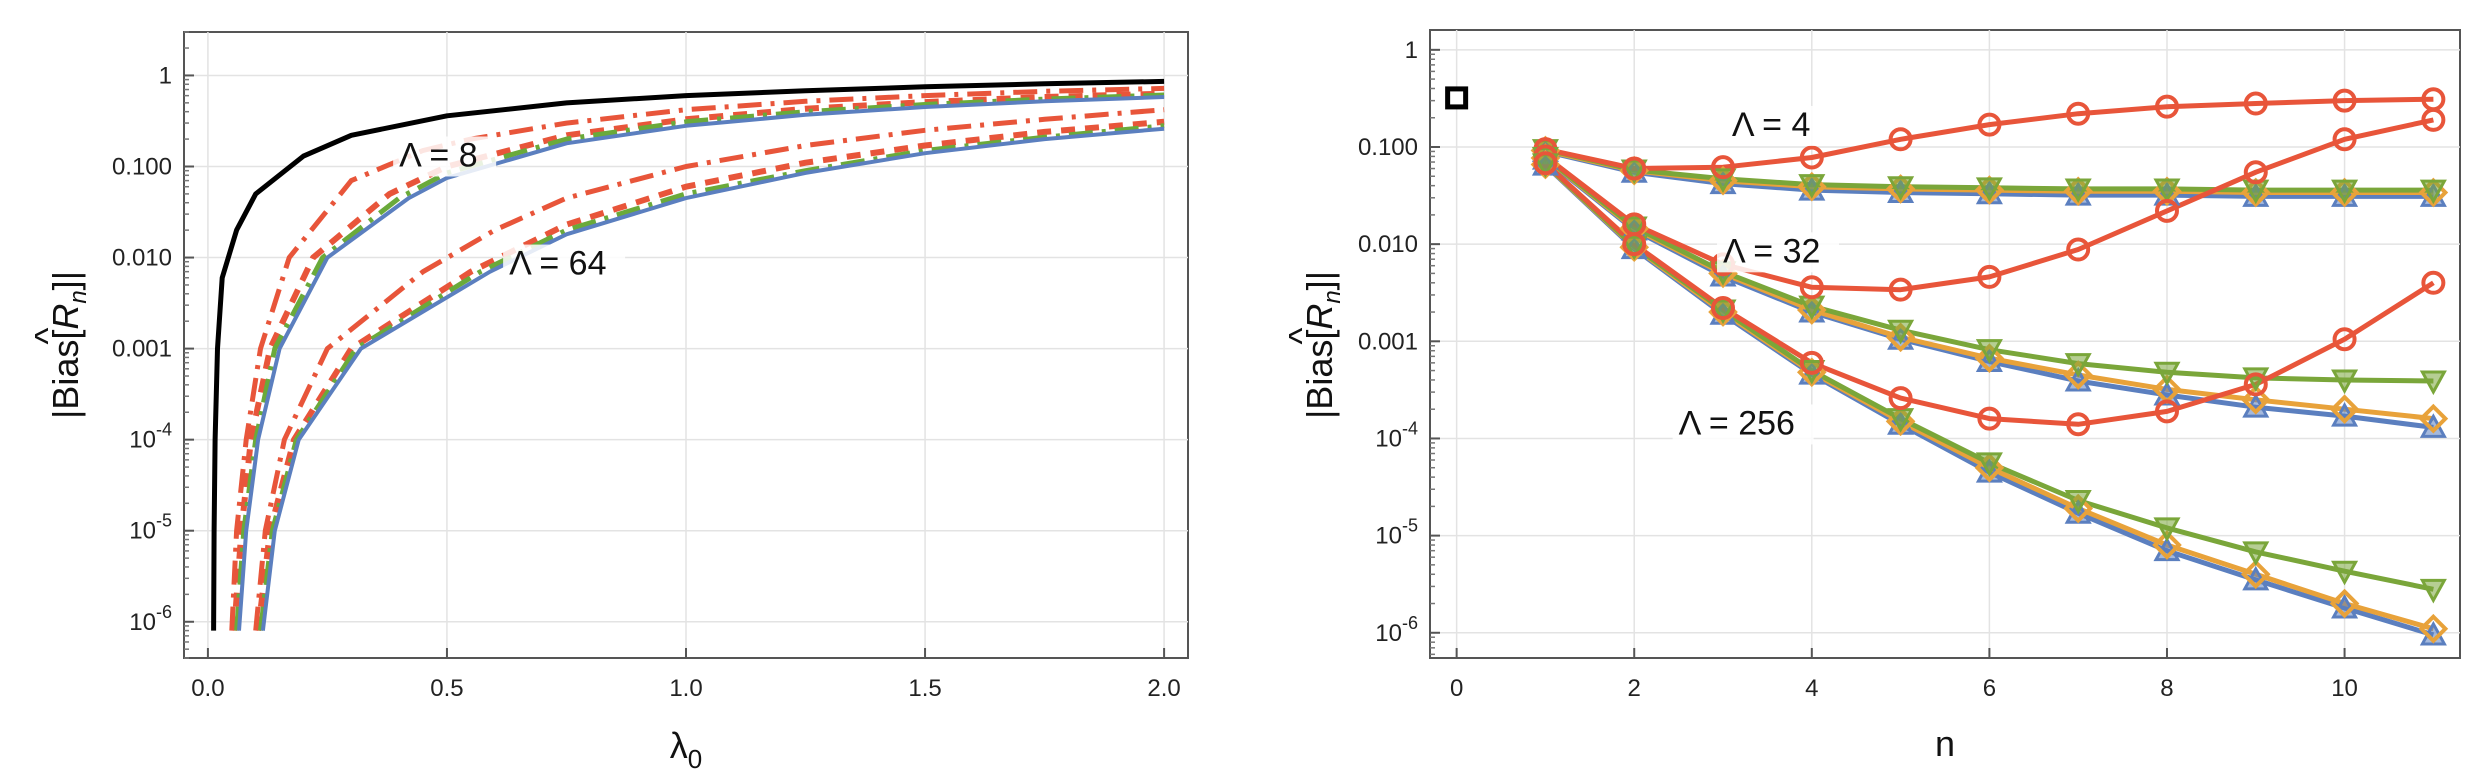  Describe the element at coordinates (1396, 435) in the screenshot. I see `y-tick-label: 10⁻⁴` at that location.